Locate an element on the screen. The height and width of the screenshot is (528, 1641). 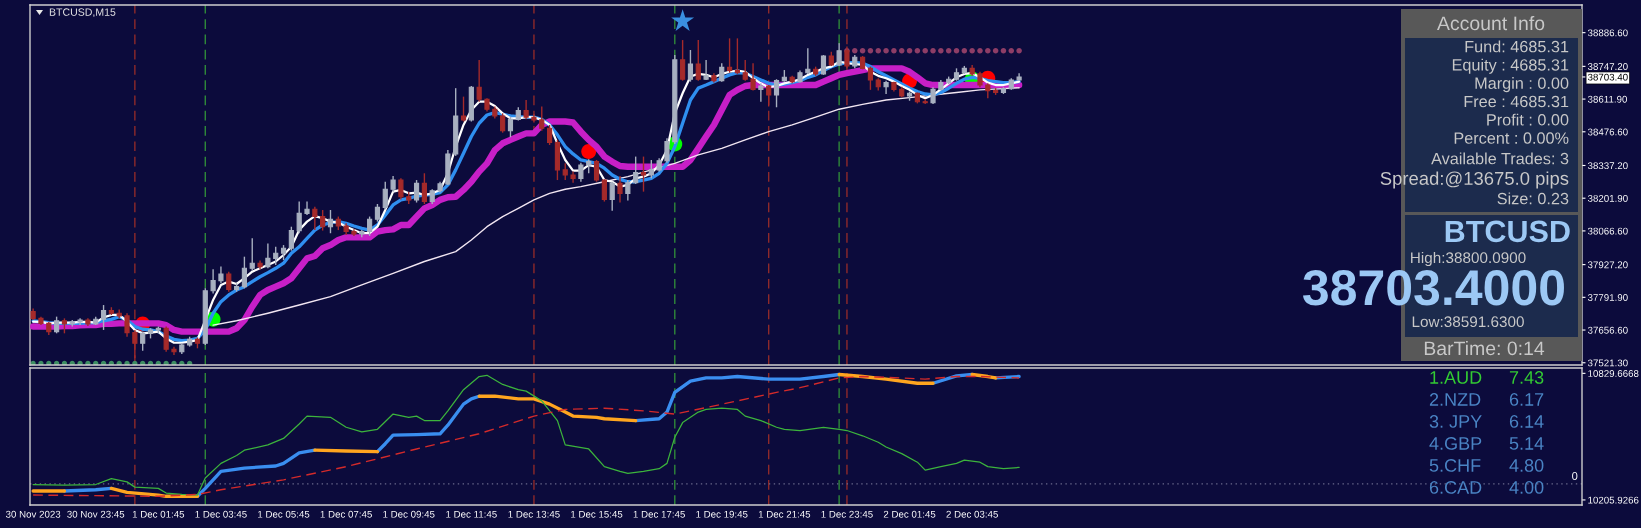
x-tick-label: 1 Dec 15:45 is located at coordinates (597, 514).